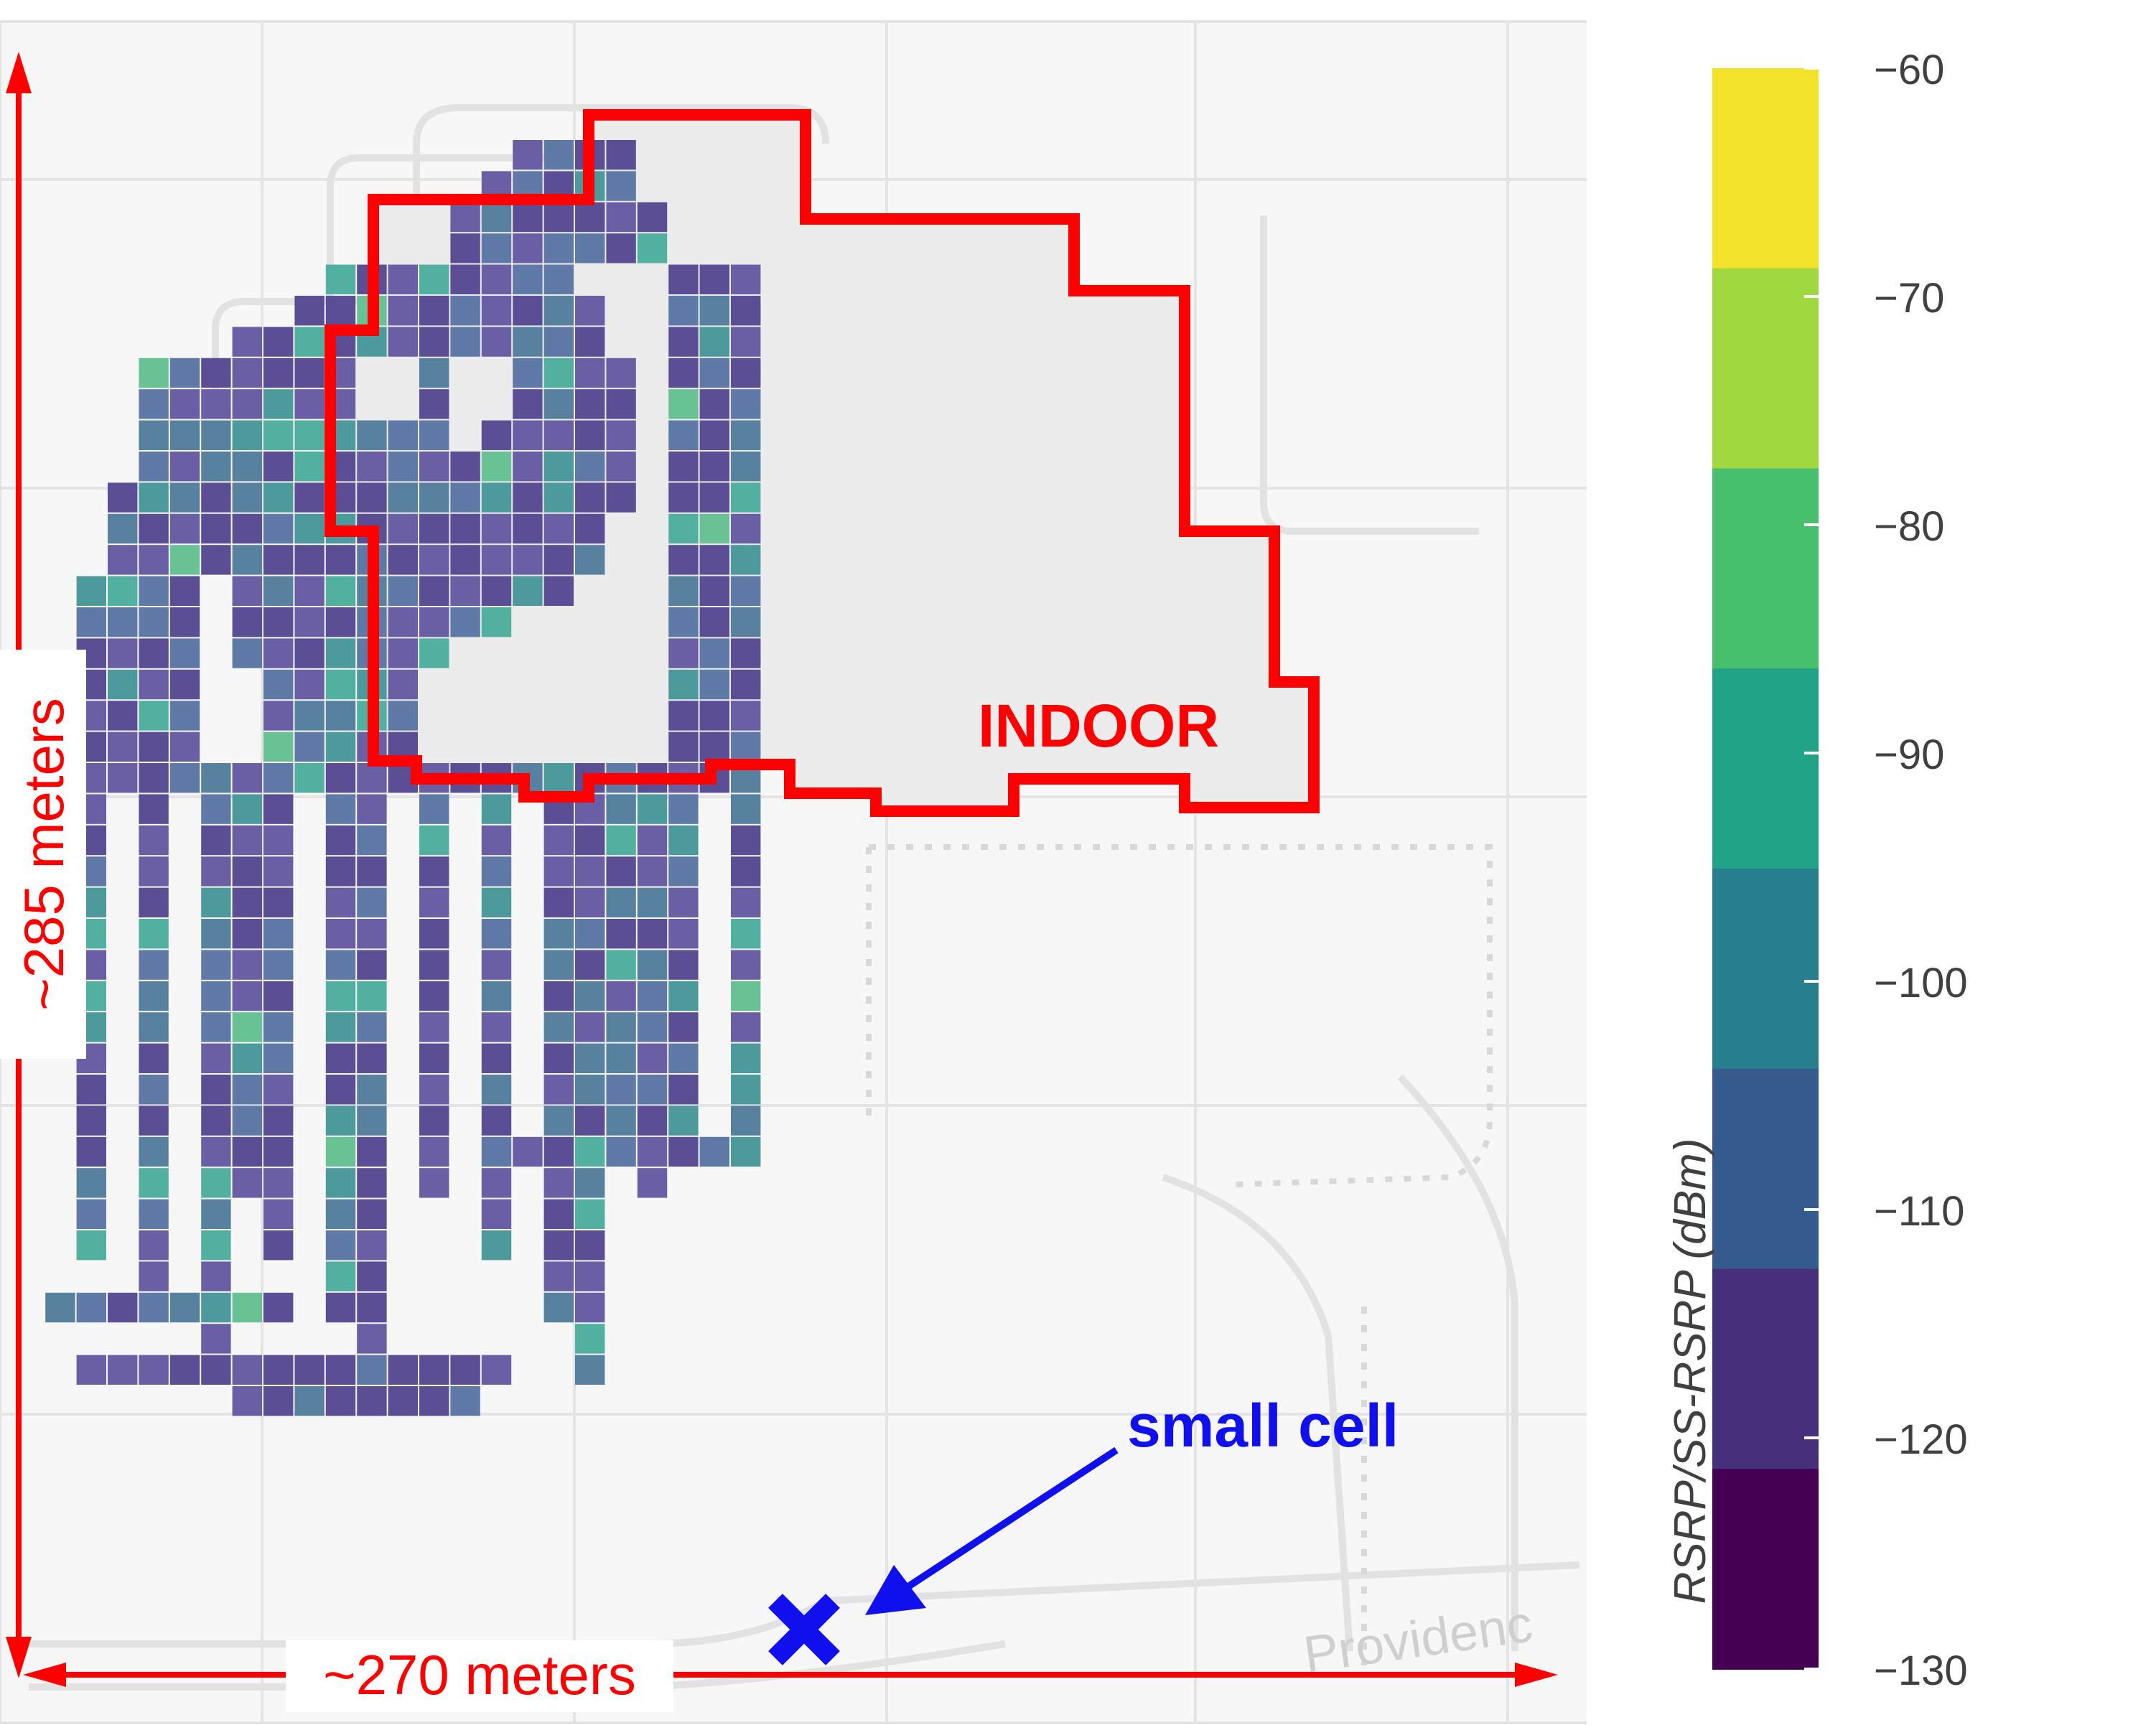 The image size is (2156, 1725). Describe the element at coordinates (895, 1590) in the screenshot. I see `small-cell-arrow-head-icon` at that location.